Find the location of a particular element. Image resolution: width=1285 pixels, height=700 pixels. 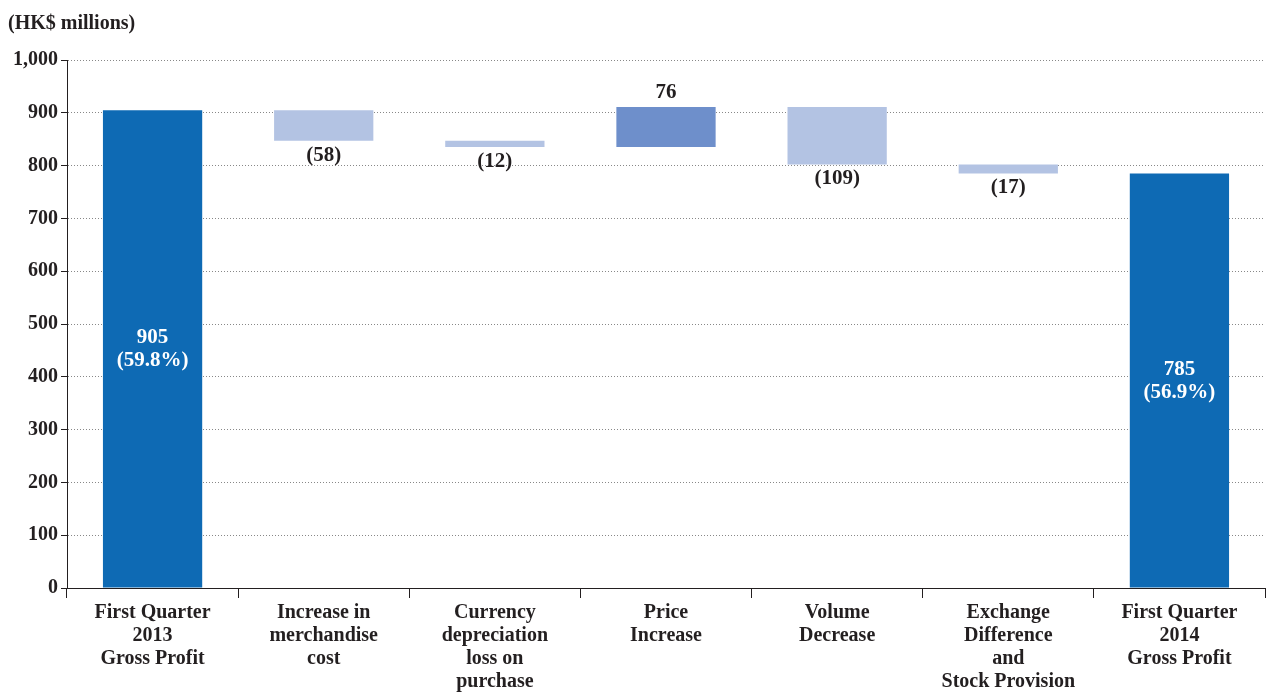

y-tick-label: 500 is located at coordinates (43, 322).